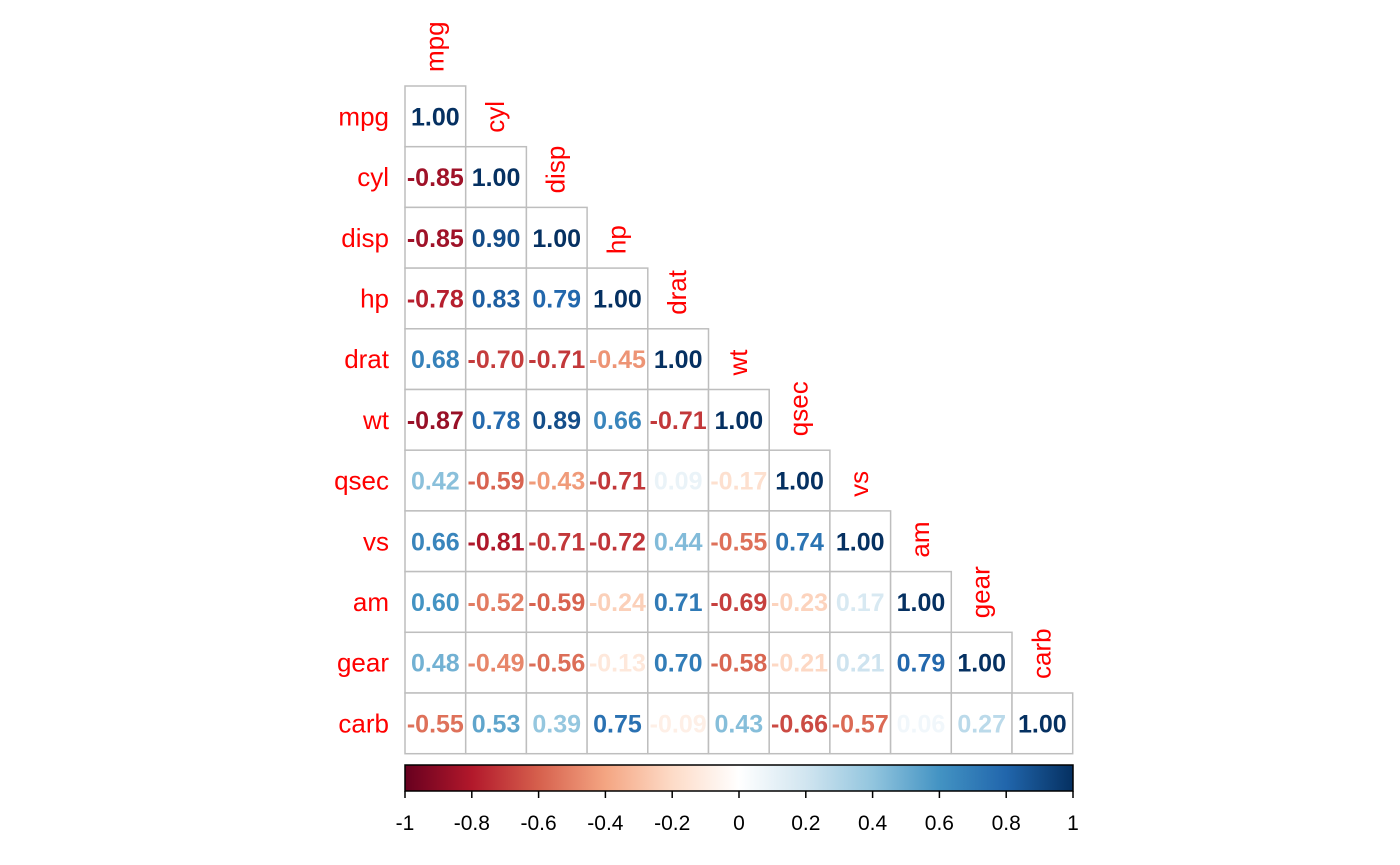 This screenshot has width=1400, height=865. I want to click on cell-vs-qsec: 0.74, so click(799, 541).